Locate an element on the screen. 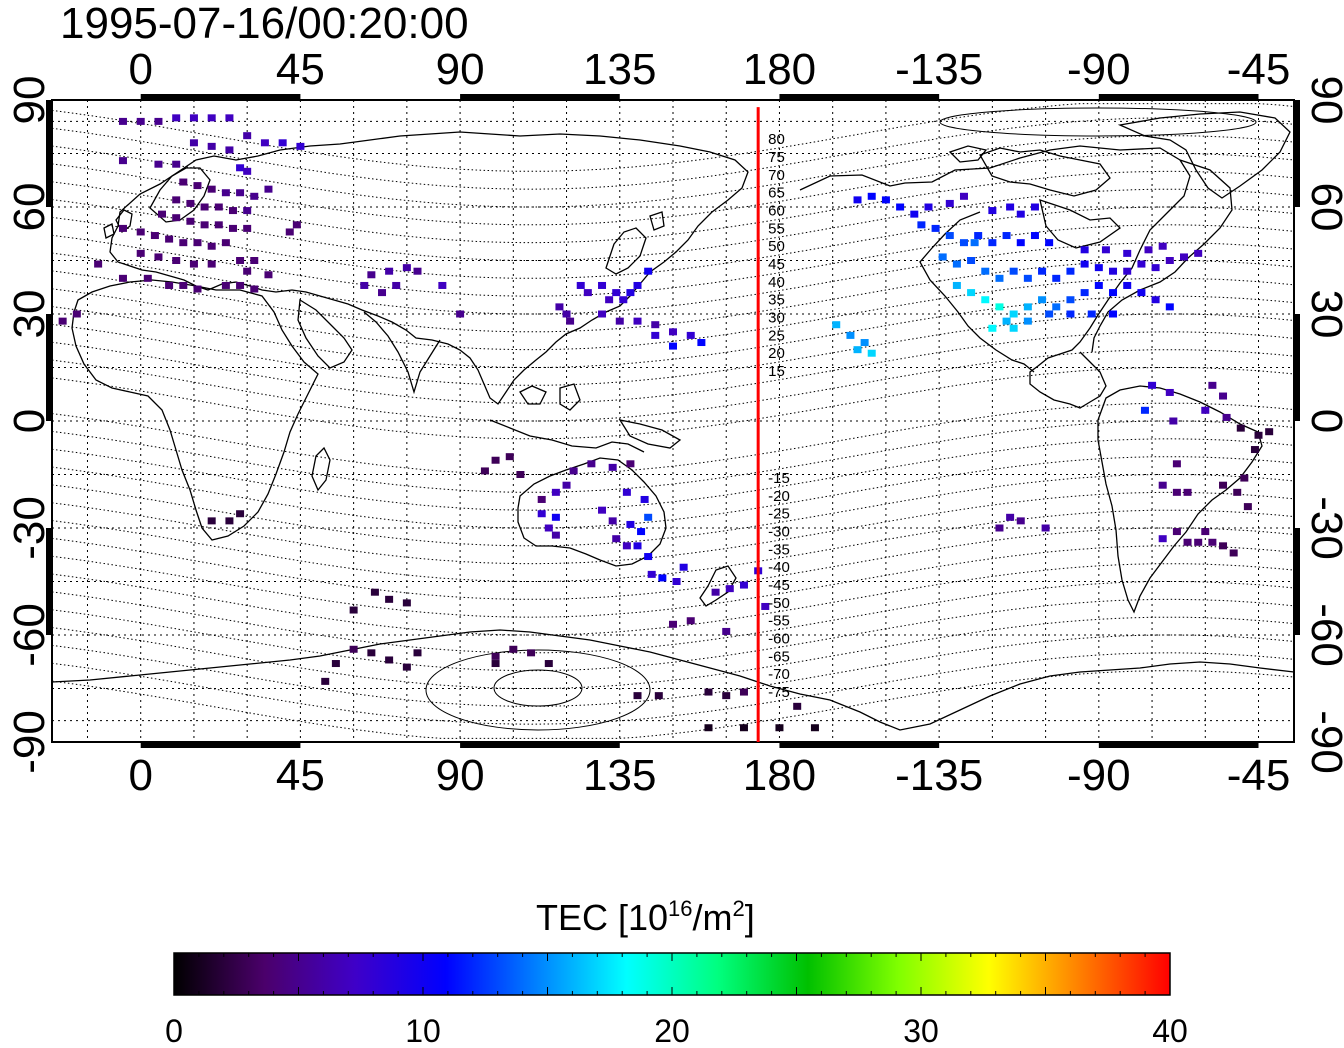 This screenshot has height=1048, width=1344. magnetic-lat-label: -45 is located at coordinates (779, 585).